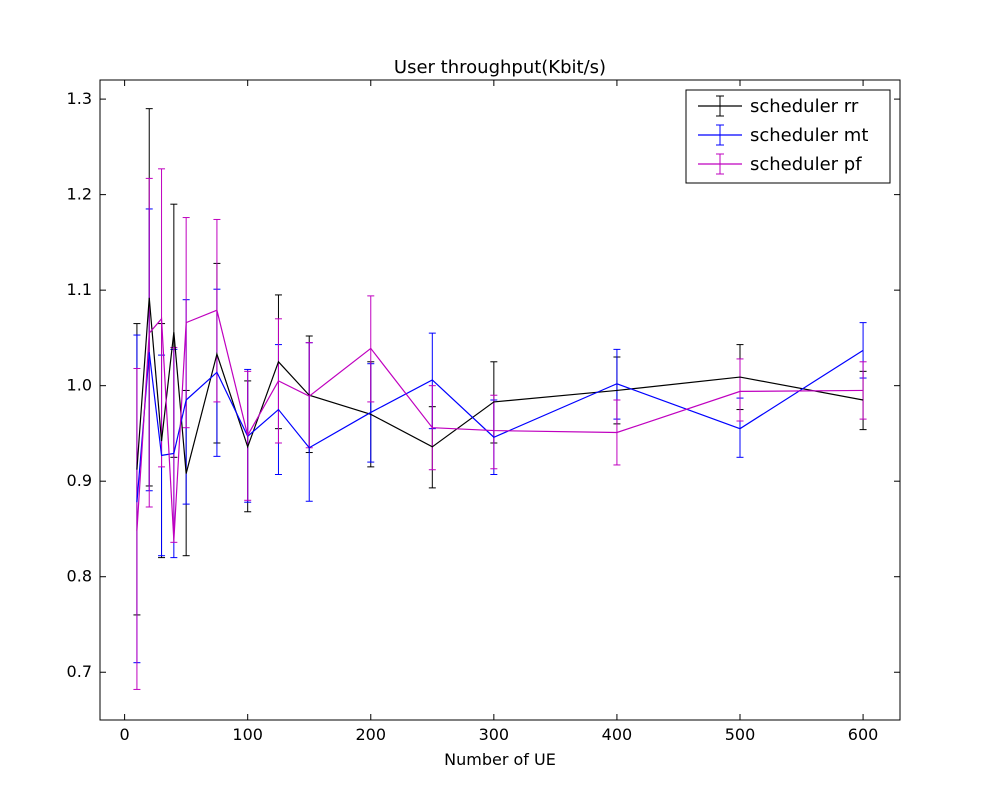 This screenshot has width=1000, height=800. What do you see at coordinates (806, 164) in the screenshot?
I see `legend-label-2: scheduler pf` at bounding box center [806, 164].